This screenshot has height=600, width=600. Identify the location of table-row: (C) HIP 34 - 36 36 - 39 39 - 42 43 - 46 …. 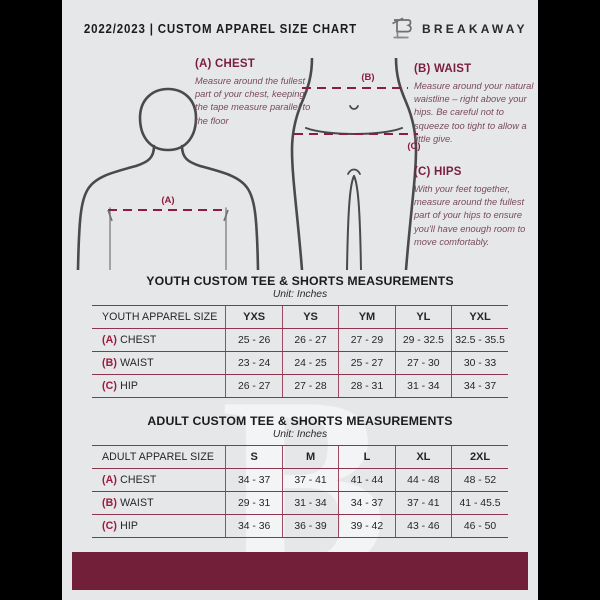
(300, 526).